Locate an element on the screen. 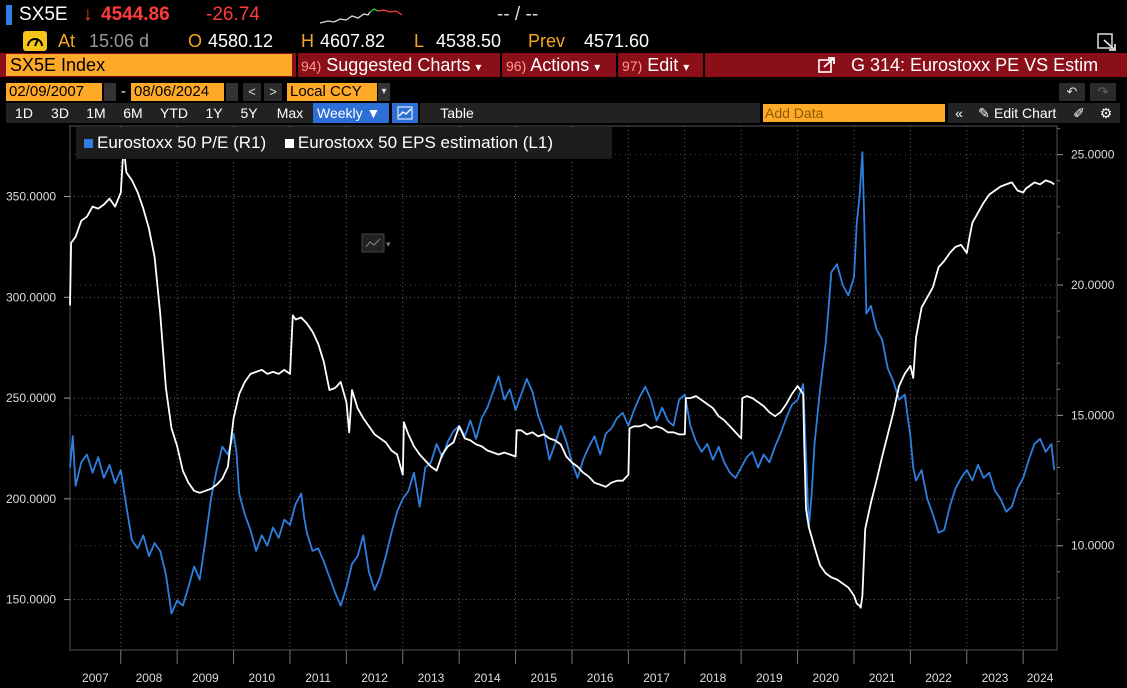 The image size is (1127, 688). undock-icon is located at coordinates (1107, 41).